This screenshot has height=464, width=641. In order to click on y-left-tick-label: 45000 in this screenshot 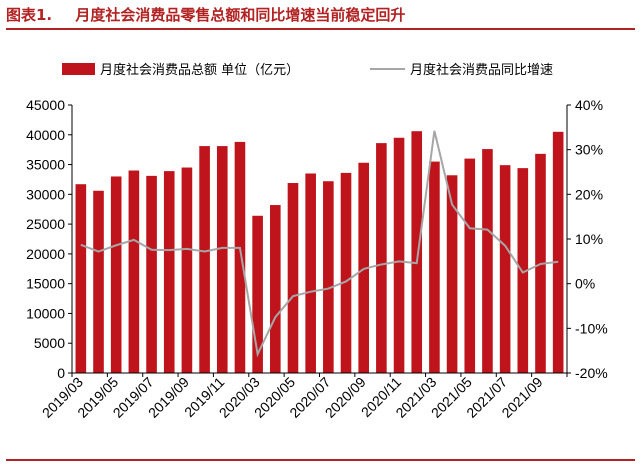, I will do `click(45, 105)`.